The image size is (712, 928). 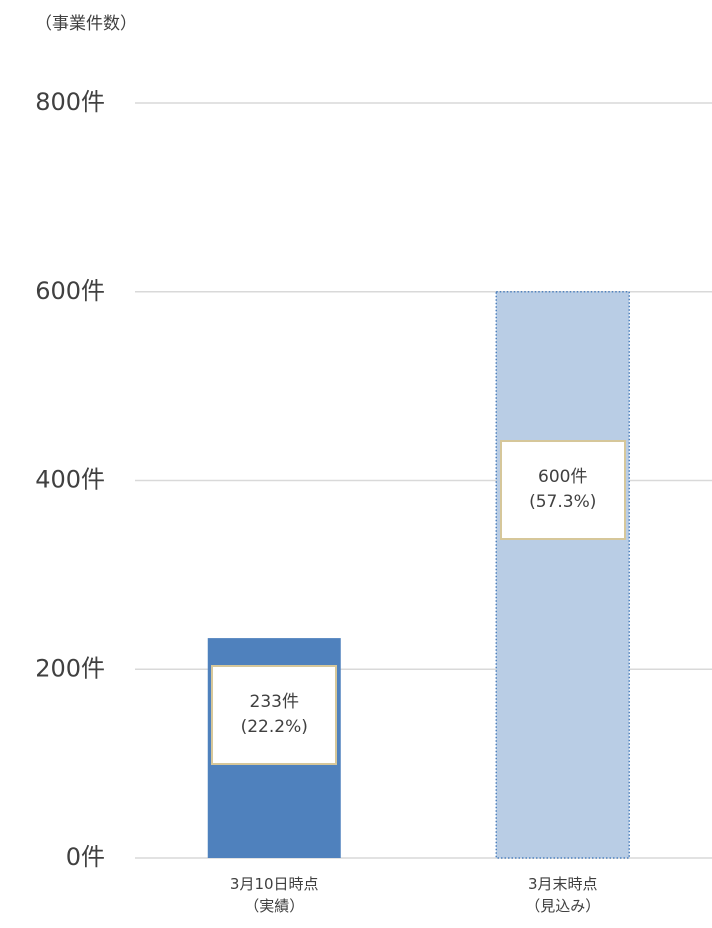 I want to click on data-label: 600件 (57.3%), so click(x=562, y=489).